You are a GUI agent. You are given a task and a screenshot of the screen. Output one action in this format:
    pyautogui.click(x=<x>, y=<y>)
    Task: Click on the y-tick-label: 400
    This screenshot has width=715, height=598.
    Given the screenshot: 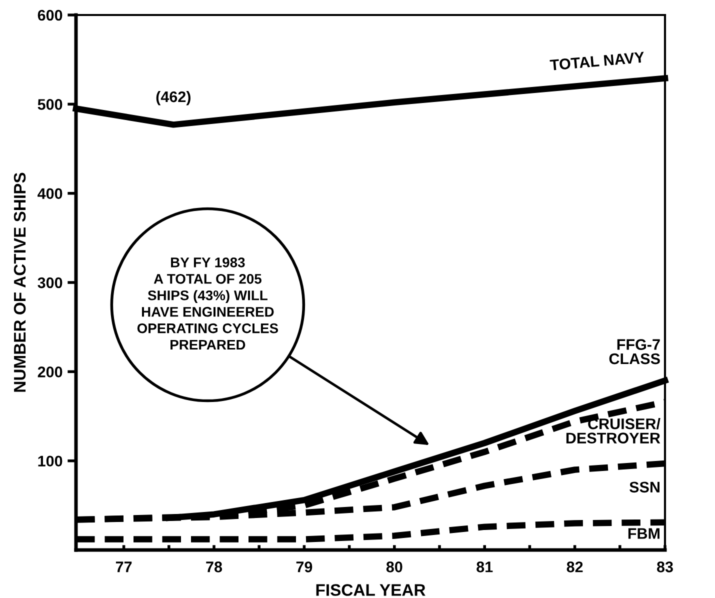 What is the action you would take?
    pyautogui.click(x=50, y=194)
    